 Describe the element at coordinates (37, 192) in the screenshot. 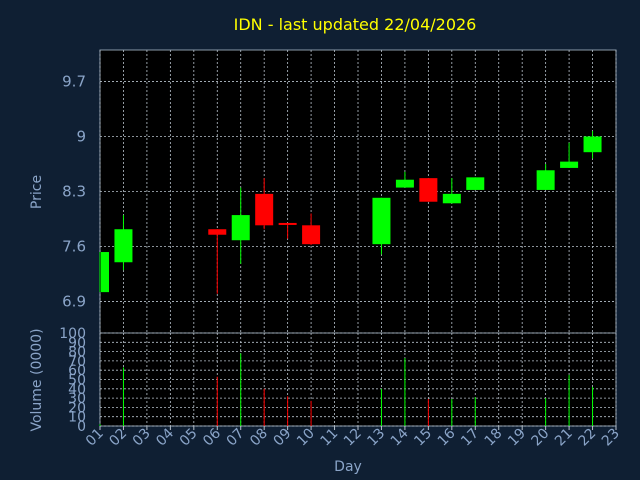

I see `price-axis-label: Price` at that location.